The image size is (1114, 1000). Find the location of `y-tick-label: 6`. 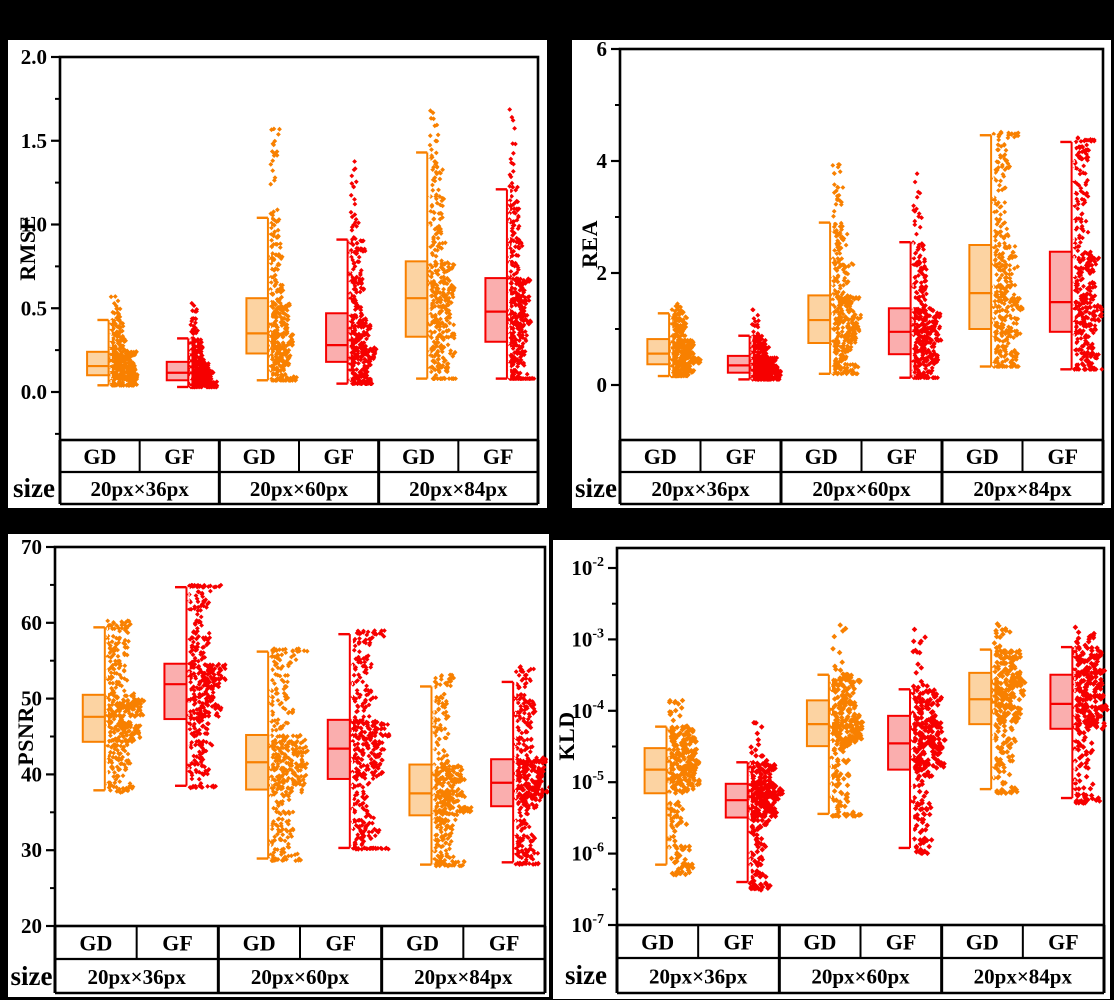

y-tick-label: 6 is located at coordinates (602, 50).